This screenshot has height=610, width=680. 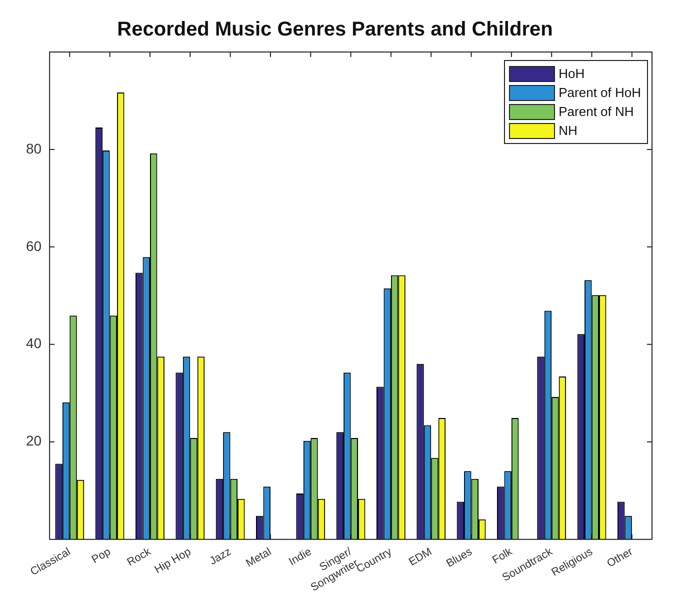 What do you see at coordinates (139, 557) in the screenshot?
I see `x-tick-label: Rock` at bounding box center [139, 557].